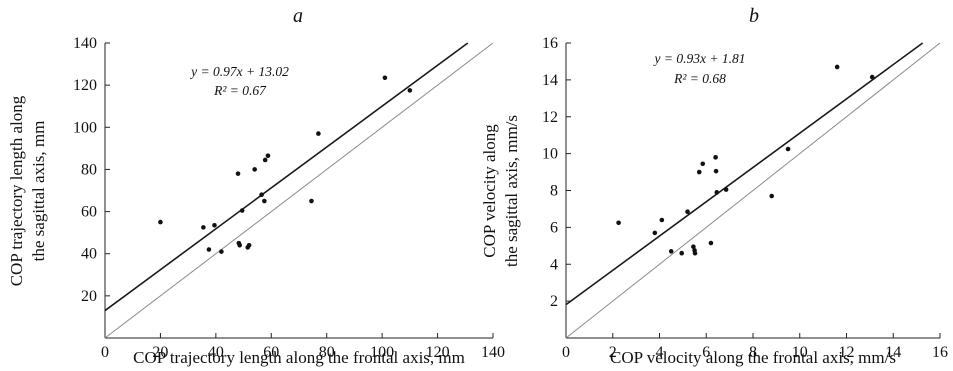 This screenshot has height=371, width=953. I want to click on r-squared-label: R² = 0.67, so click(240, 90).